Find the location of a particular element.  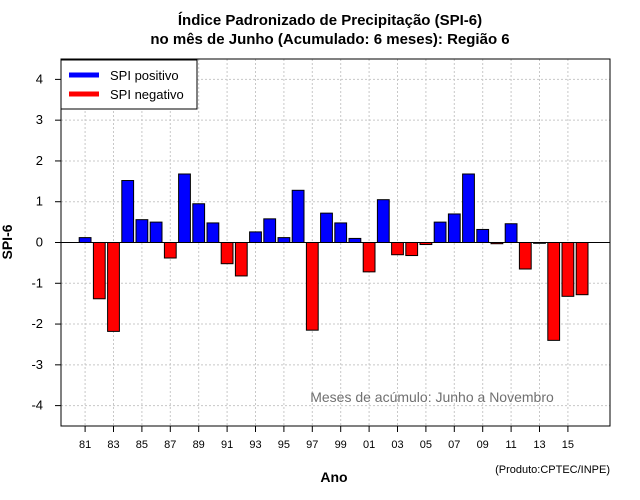

x-axis: 81 83 85 87 89 91 93 95 97 99 01 03 05 07 09 11 13 15 is located at coordinates (326, 438).